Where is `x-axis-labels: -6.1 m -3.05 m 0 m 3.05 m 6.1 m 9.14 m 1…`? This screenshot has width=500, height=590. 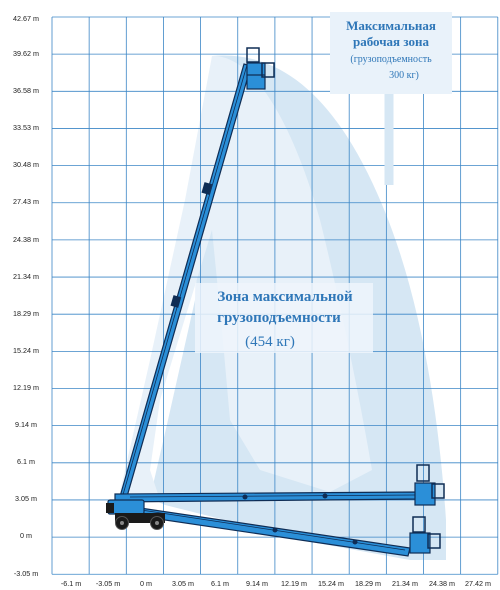
x-axis-labels: -6.1 m -3.05 m 0 m 3.05 m 6.1 m 9.14 m 1… is located at coordinates (276, 583).